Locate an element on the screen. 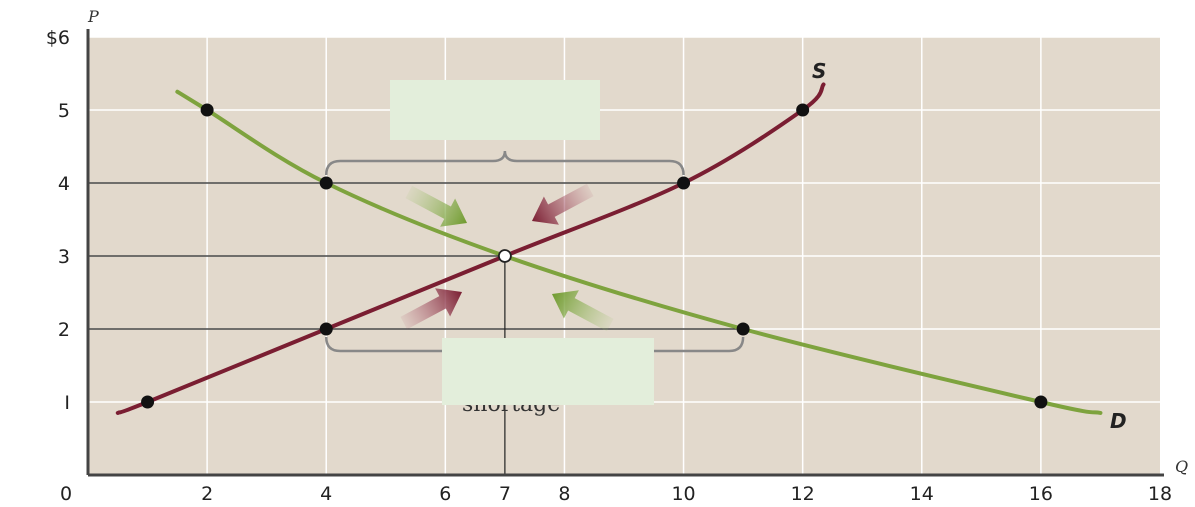 This screenshot has width=1195, height=507. surplus-label-cover is located at coordinates (495, 110).